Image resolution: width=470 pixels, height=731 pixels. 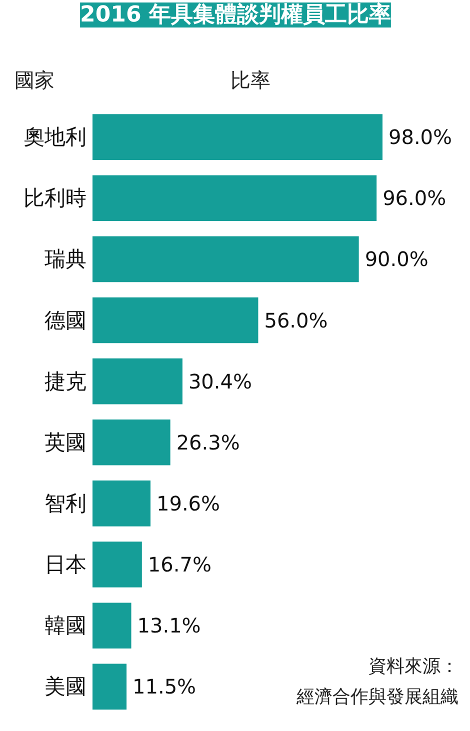 What do you see at coordinates (169, 626) in the screenshot?
I see `data-label: 13.1%` at bounding box center [169, 626].